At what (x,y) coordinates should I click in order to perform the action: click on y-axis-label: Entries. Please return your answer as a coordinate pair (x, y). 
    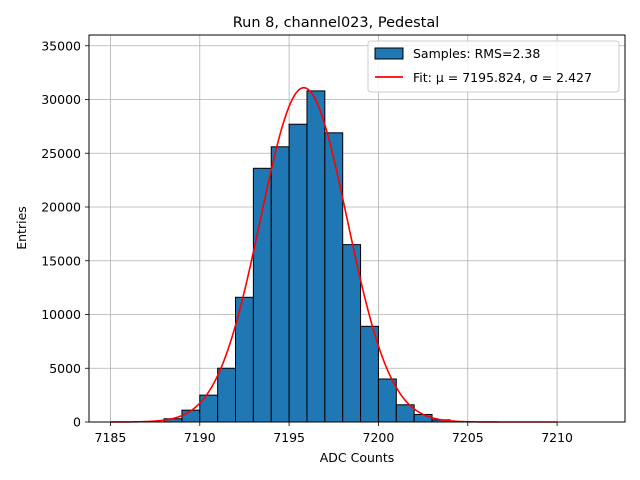
    Looking at the image, I should click on (21, 228).